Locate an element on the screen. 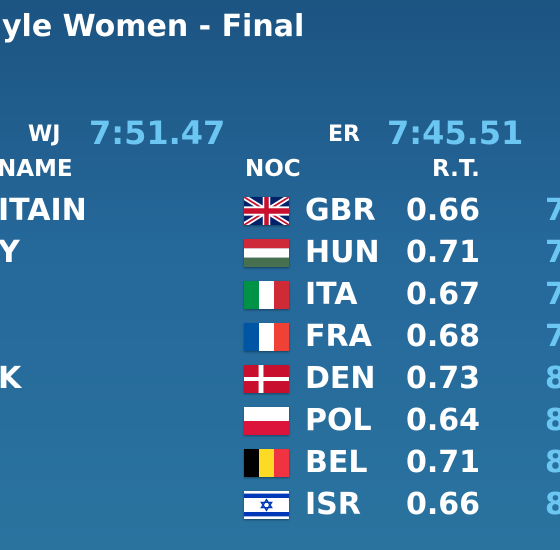 The width and height of the screenshot is (560, 550). athlete-name: K is located at coordinates (11, 378).